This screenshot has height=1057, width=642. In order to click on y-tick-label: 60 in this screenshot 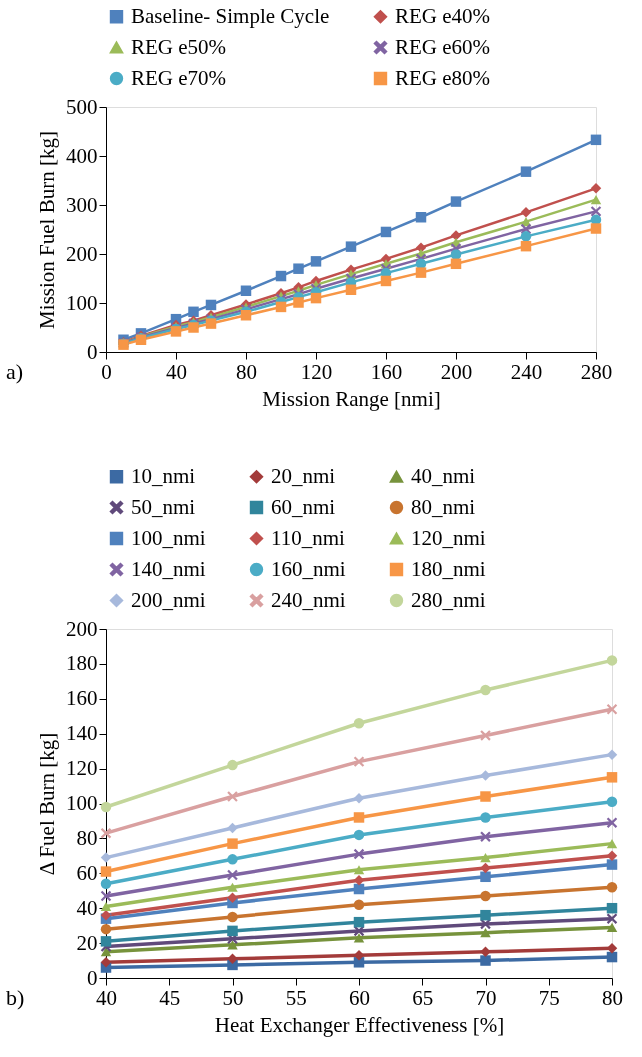, I will do `click(87, 872)`.